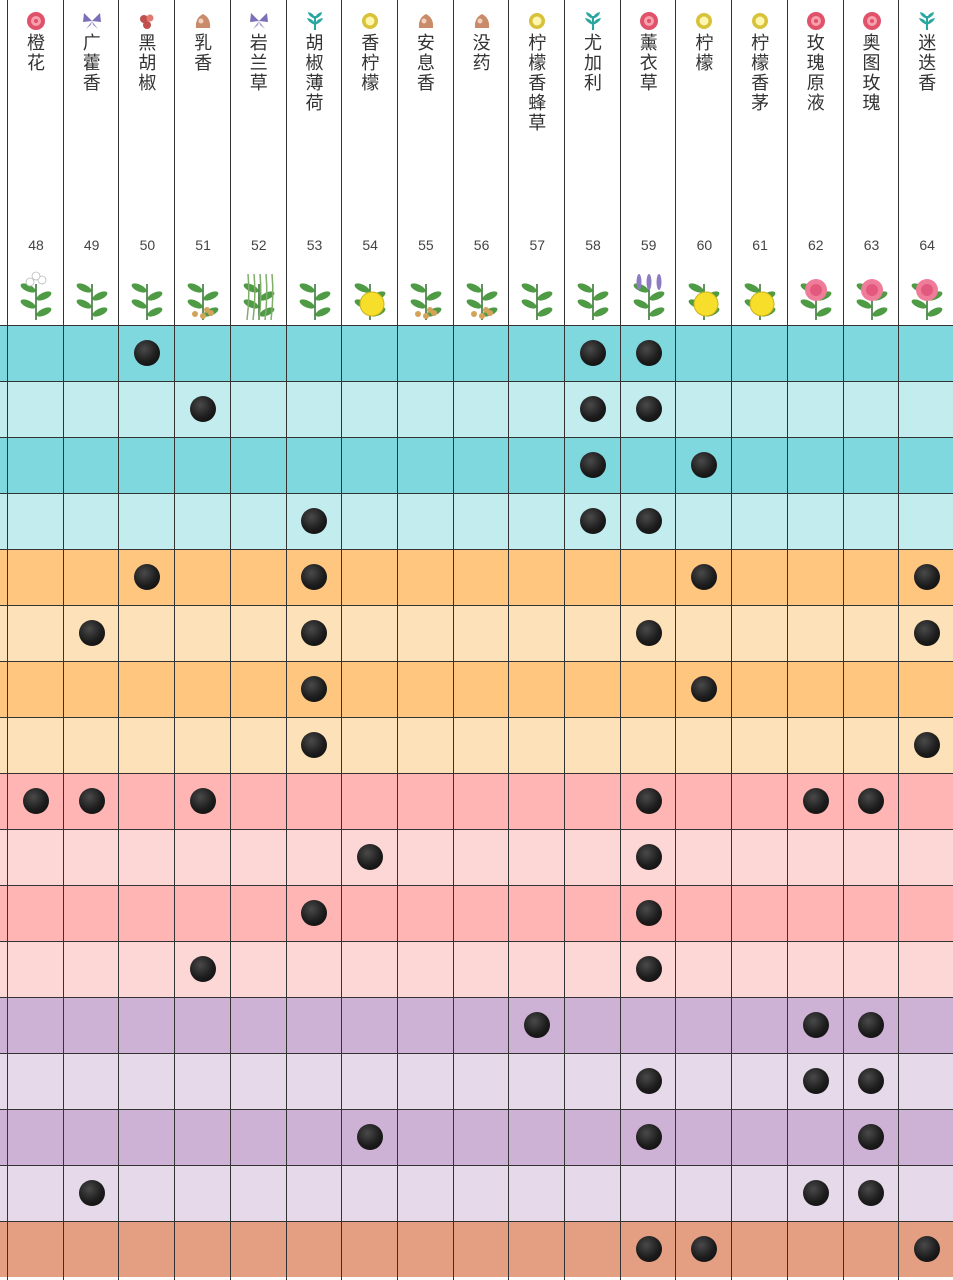 This screenshot has width=953, height=1280. I want to click on oil-name: 香柠檬, so click(370, 63).